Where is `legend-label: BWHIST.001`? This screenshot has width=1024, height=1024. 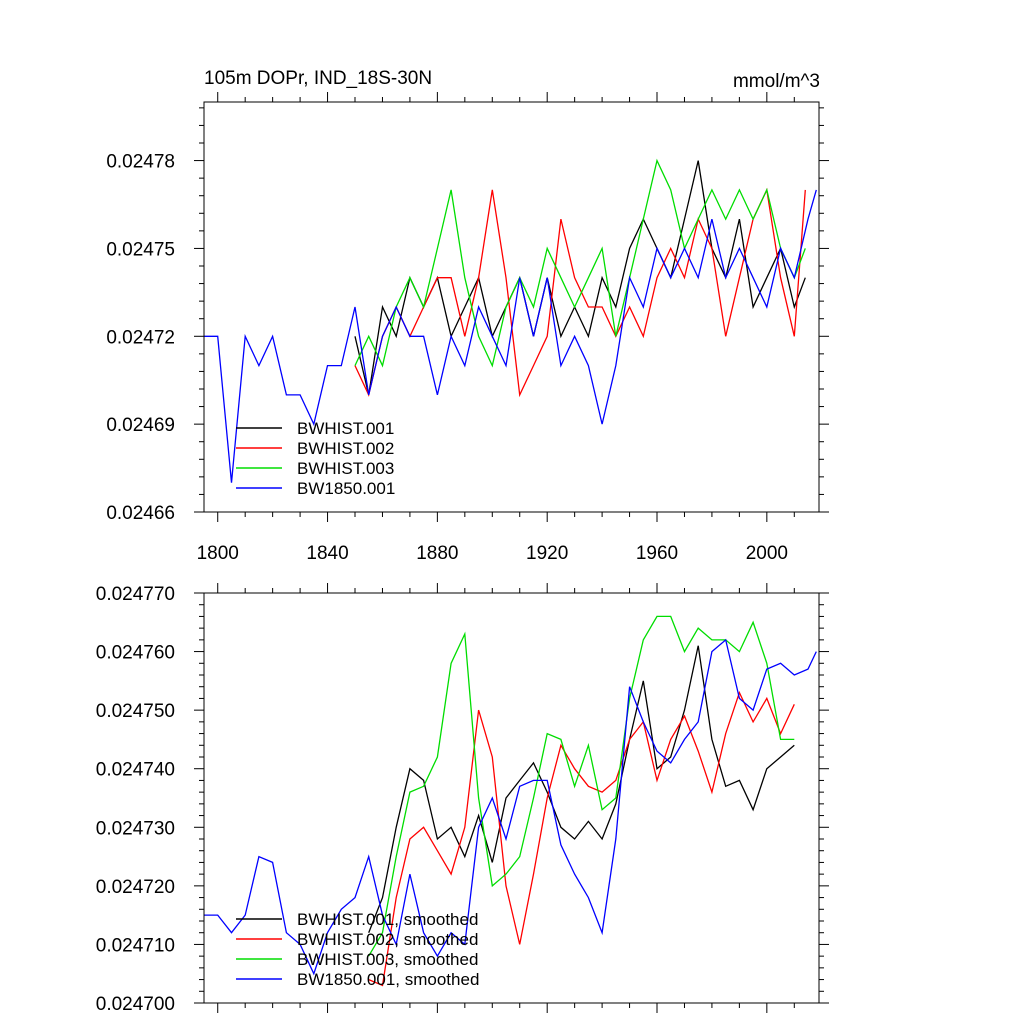 legend-label: BWHIST.001 is located at coordinates (345, 428).